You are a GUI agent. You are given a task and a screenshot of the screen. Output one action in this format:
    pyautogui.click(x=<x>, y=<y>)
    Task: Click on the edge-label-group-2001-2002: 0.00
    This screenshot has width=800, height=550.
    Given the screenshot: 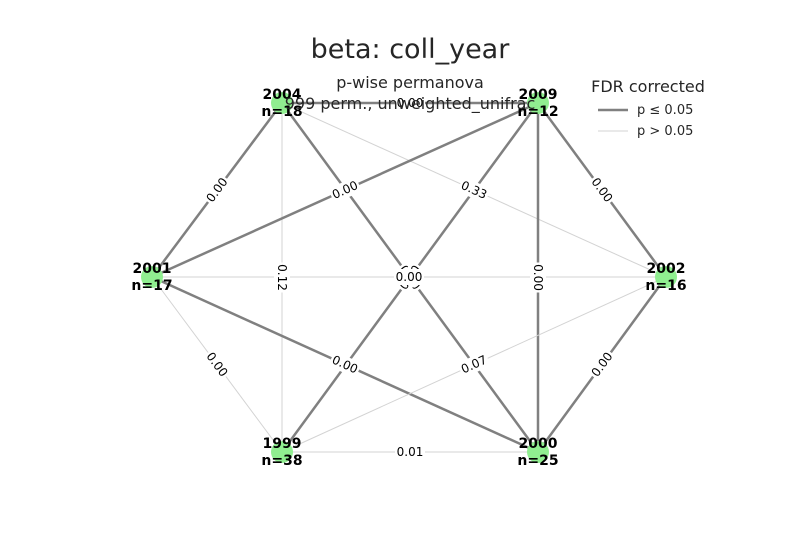 What is the action you would take?
    pyautogui.click(x=409, y=277)
    